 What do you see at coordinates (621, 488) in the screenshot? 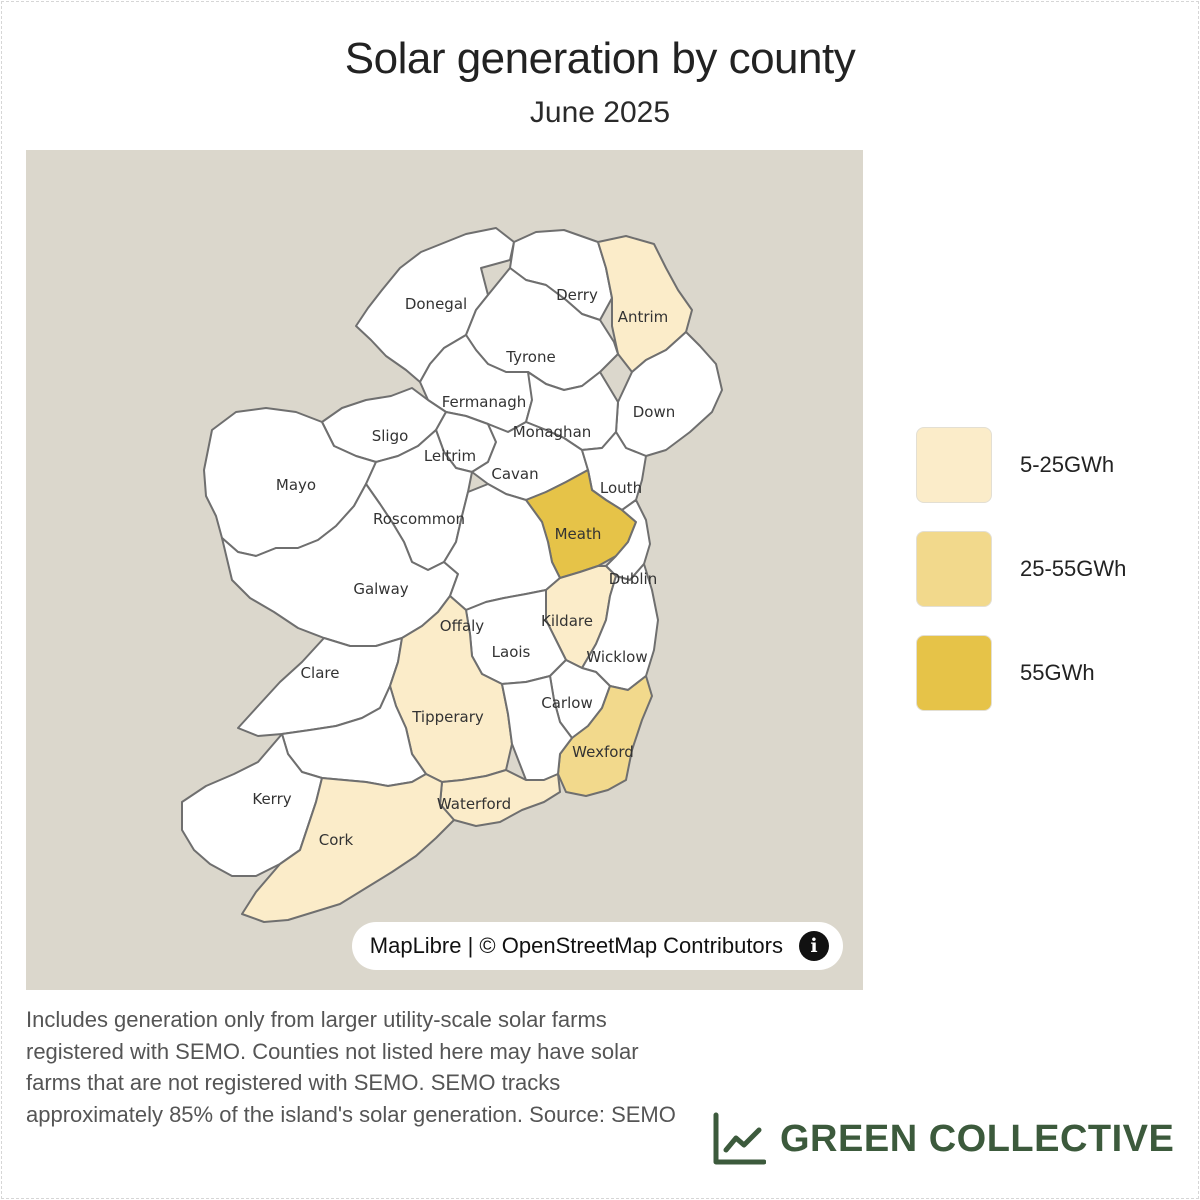
I see `label-louth: Louth` at bounding box center [621, 488].